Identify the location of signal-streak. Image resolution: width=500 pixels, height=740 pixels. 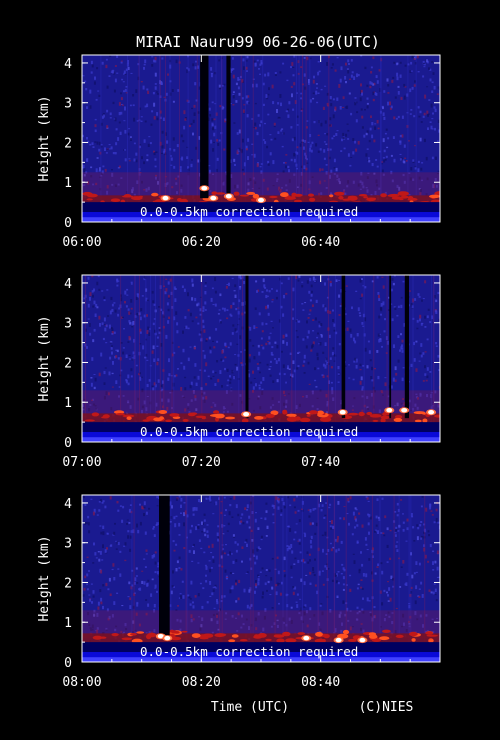
(381, 133).